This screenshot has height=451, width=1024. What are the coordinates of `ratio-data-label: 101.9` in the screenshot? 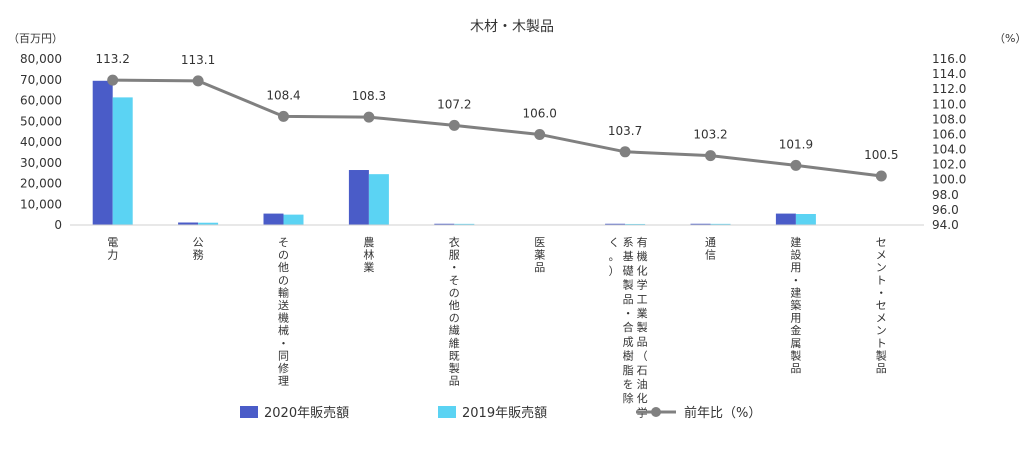 It's located at (796, 144).